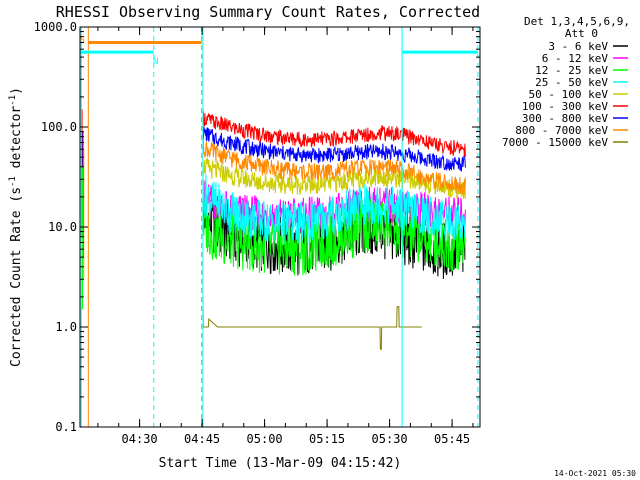 This screenshot has height=480, width=640. Describe the element at coordinates (390, 439) in the screenshot. I see `x-tick-label-4: 05:30` at that location.